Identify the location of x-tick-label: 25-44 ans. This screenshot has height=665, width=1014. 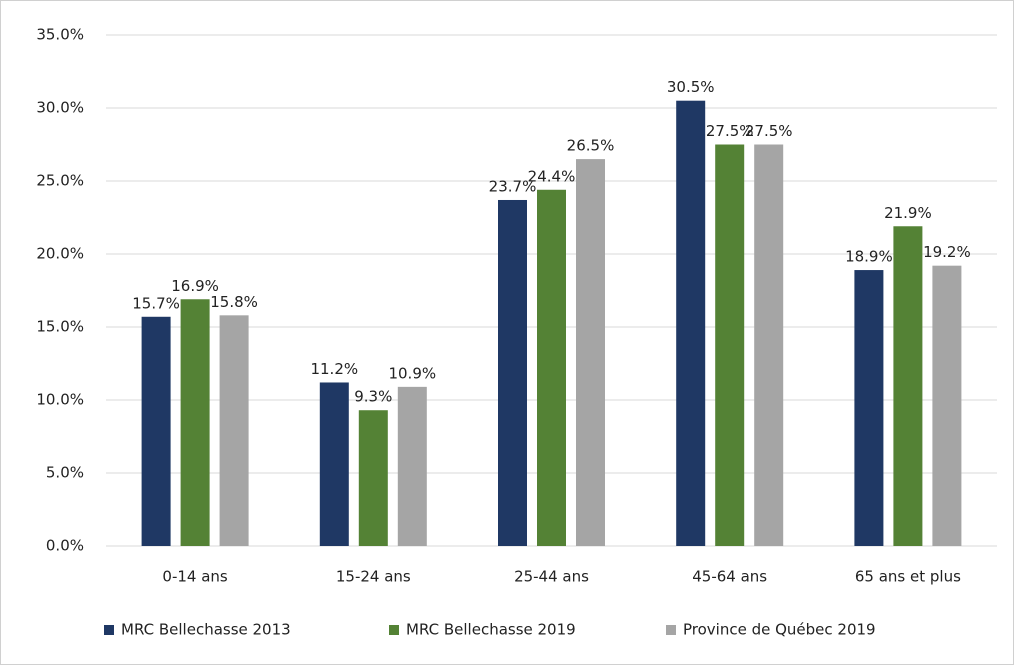
(551, 577).